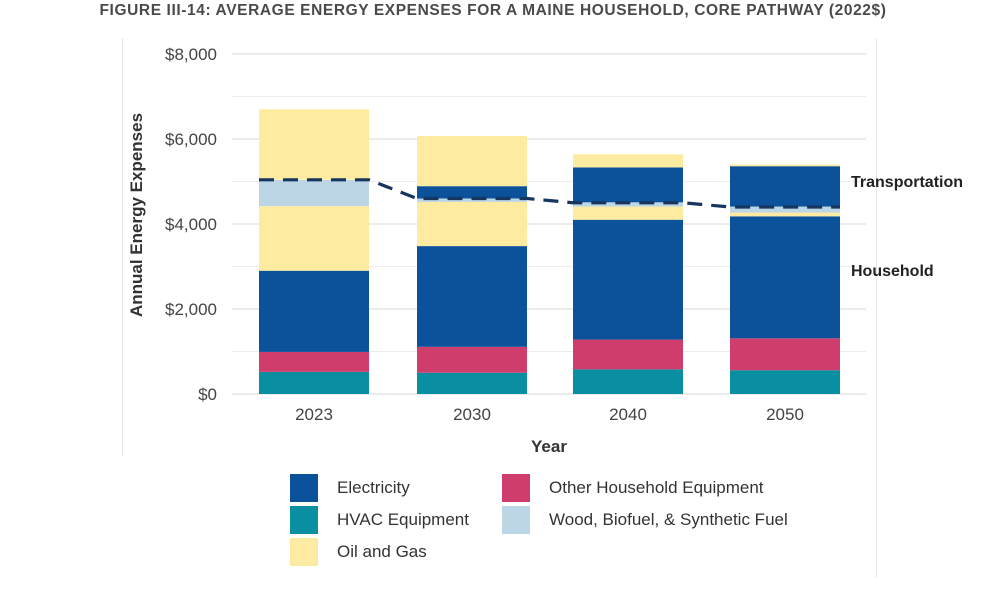 The width and height of the screenshot is (986, 601). I want to click on legend-item-electricity: Electricity, so click(350, 488).